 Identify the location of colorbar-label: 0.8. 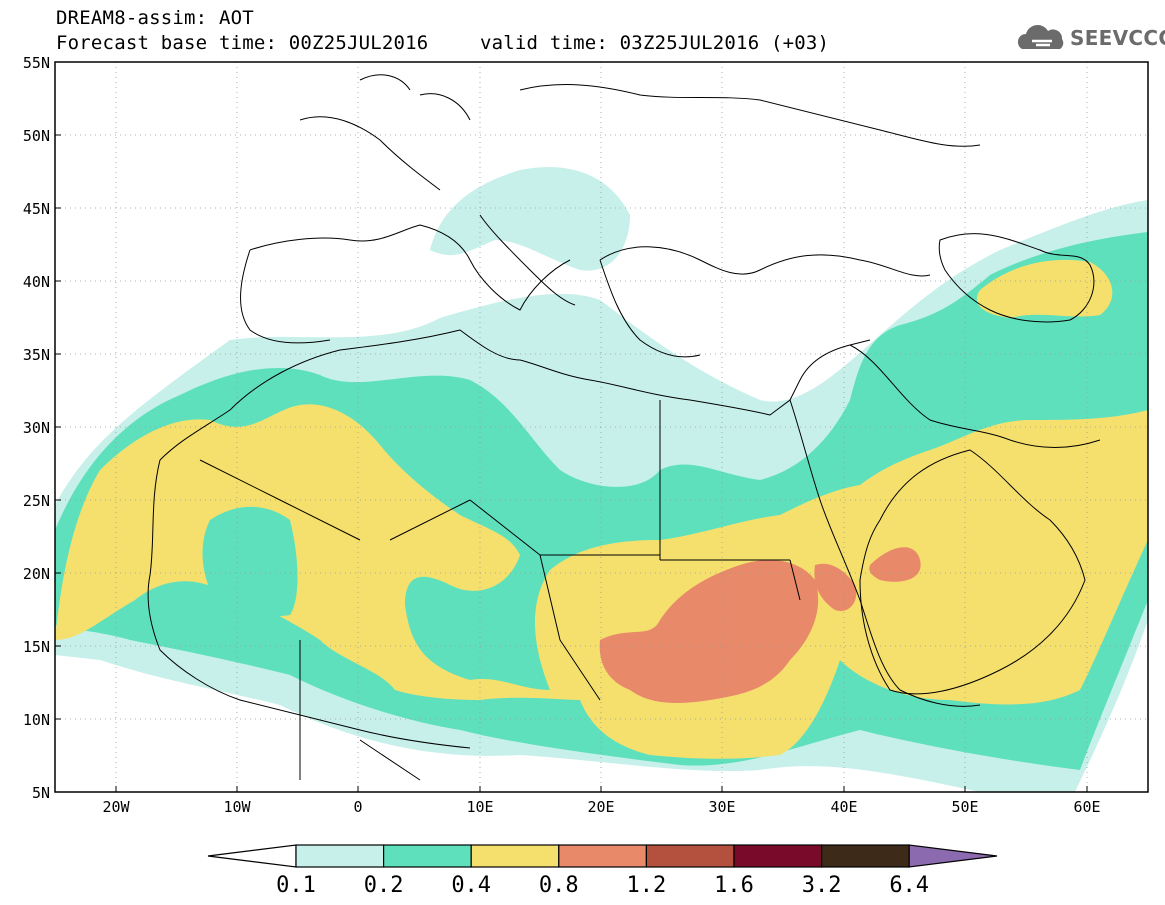
(559, 885).